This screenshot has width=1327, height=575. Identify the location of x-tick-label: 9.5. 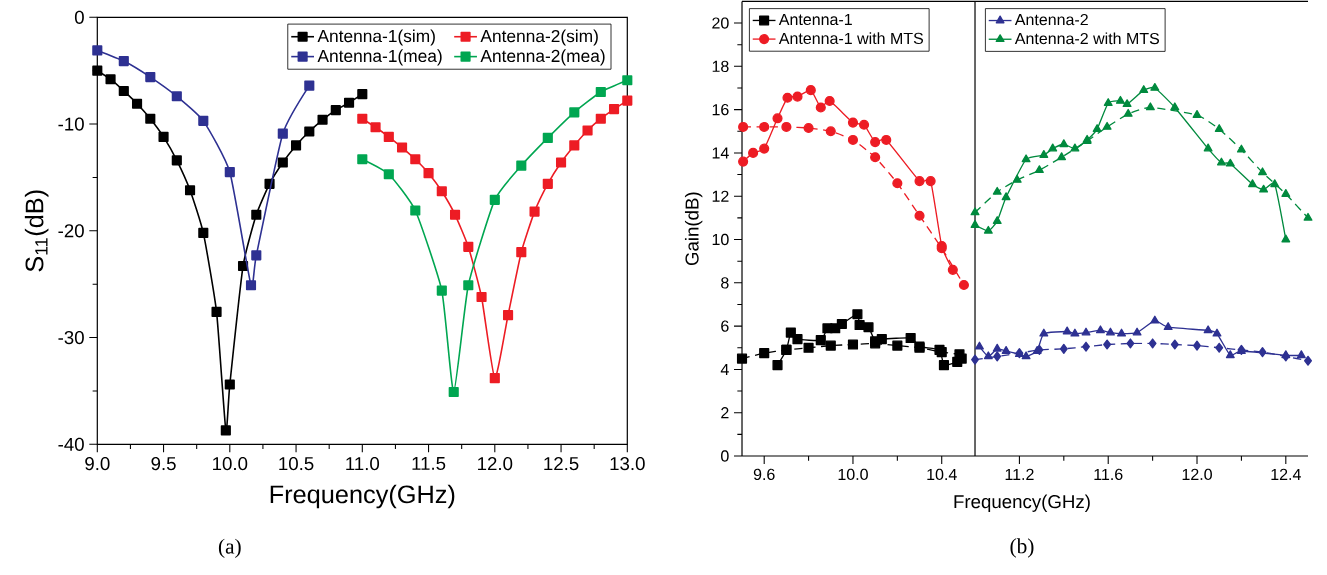
(163, 464).